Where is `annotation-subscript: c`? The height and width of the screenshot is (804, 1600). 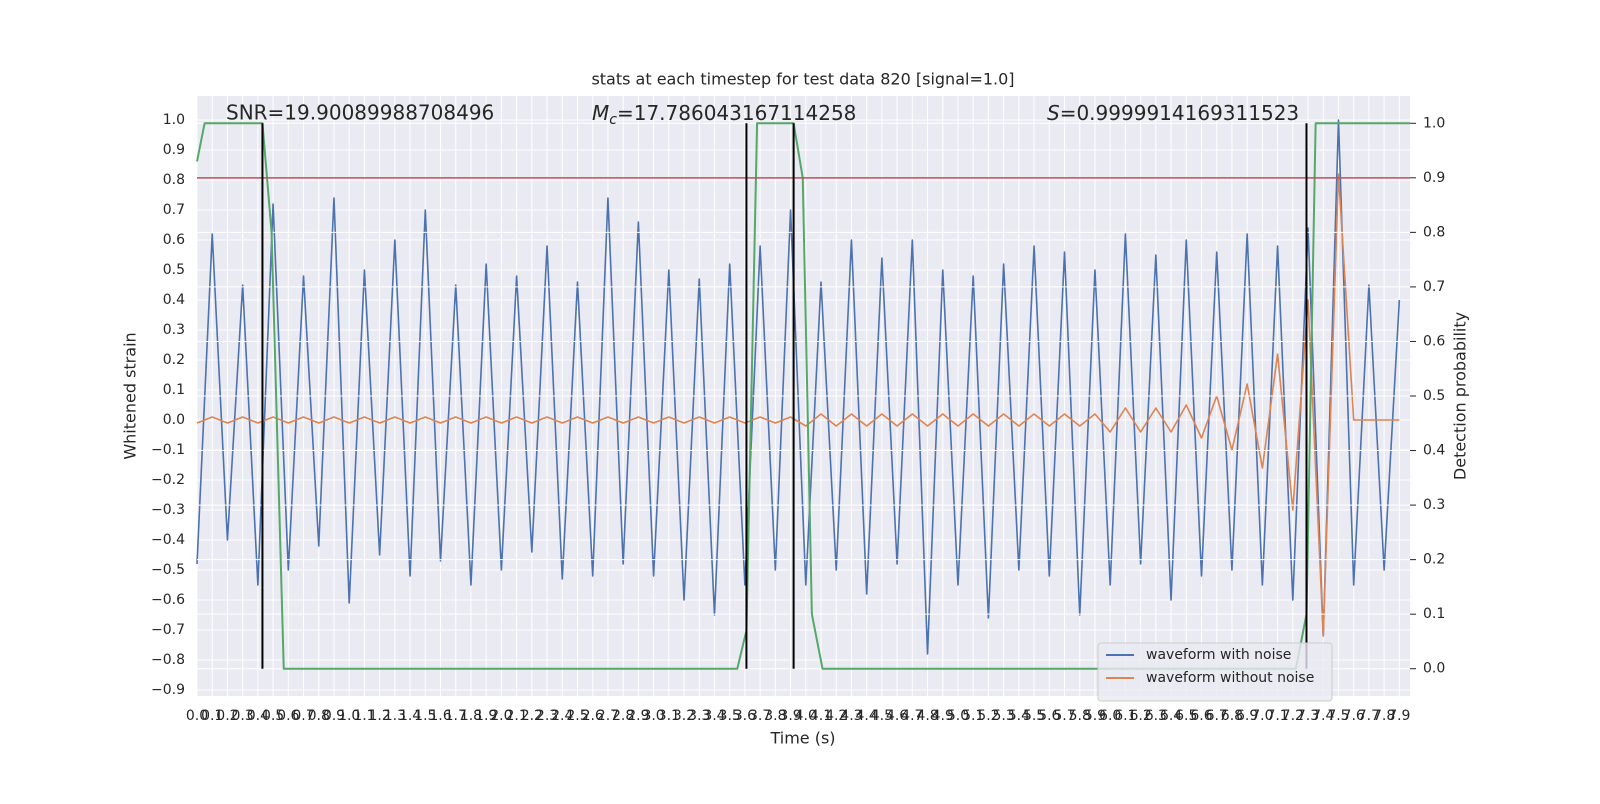 annotation-subscript: c is located at coordinates (613, 120).